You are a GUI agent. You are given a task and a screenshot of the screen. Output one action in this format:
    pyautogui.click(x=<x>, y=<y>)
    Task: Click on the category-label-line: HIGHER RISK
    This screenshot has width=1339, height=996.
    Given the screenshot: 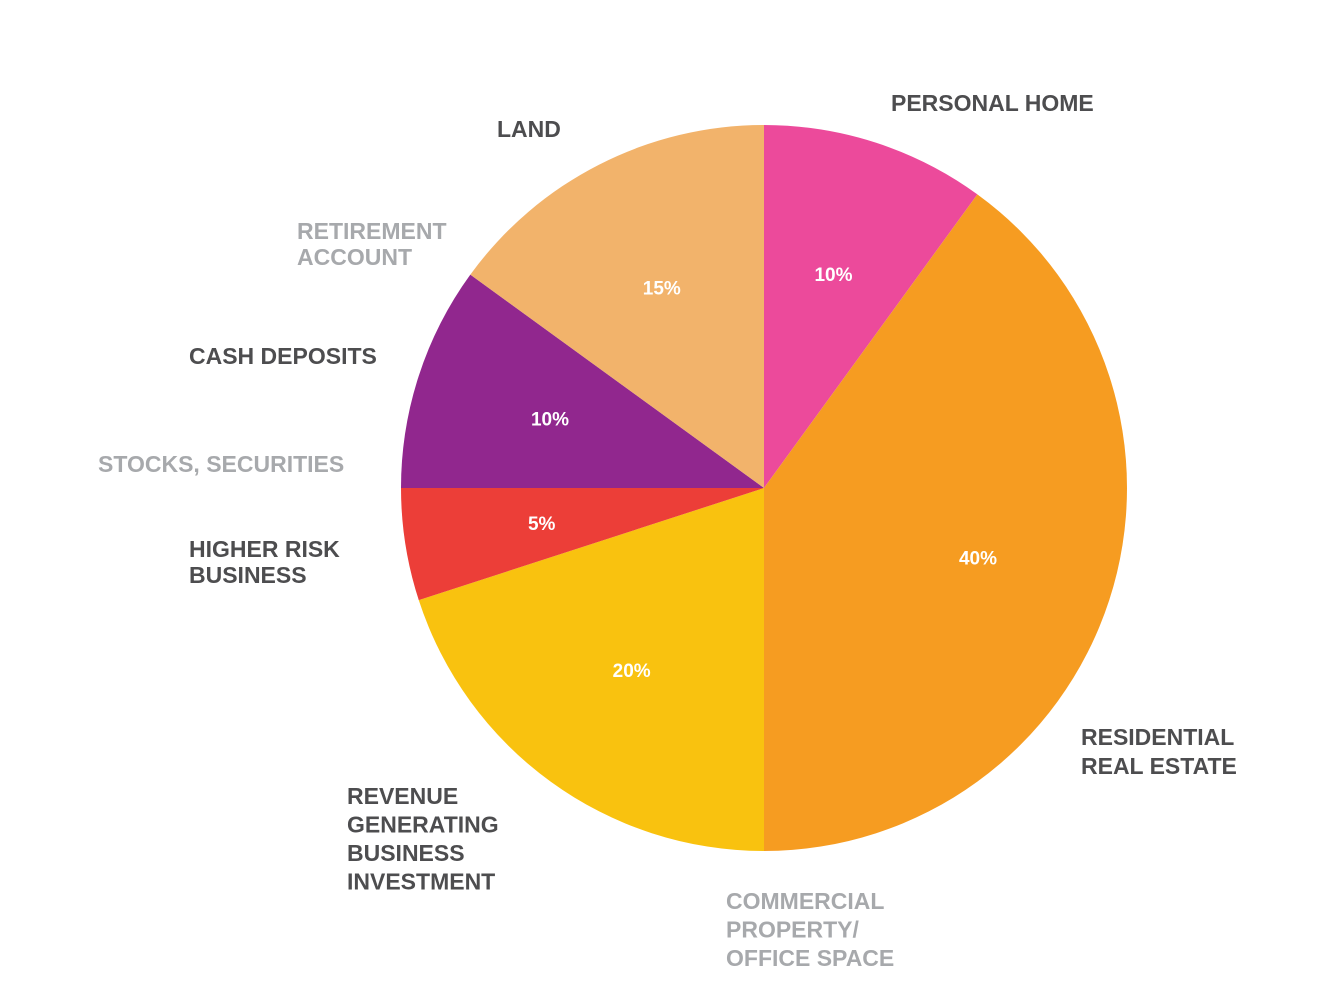 What is the action you would take?
    pyautogui.click(x=264, y=549)
    